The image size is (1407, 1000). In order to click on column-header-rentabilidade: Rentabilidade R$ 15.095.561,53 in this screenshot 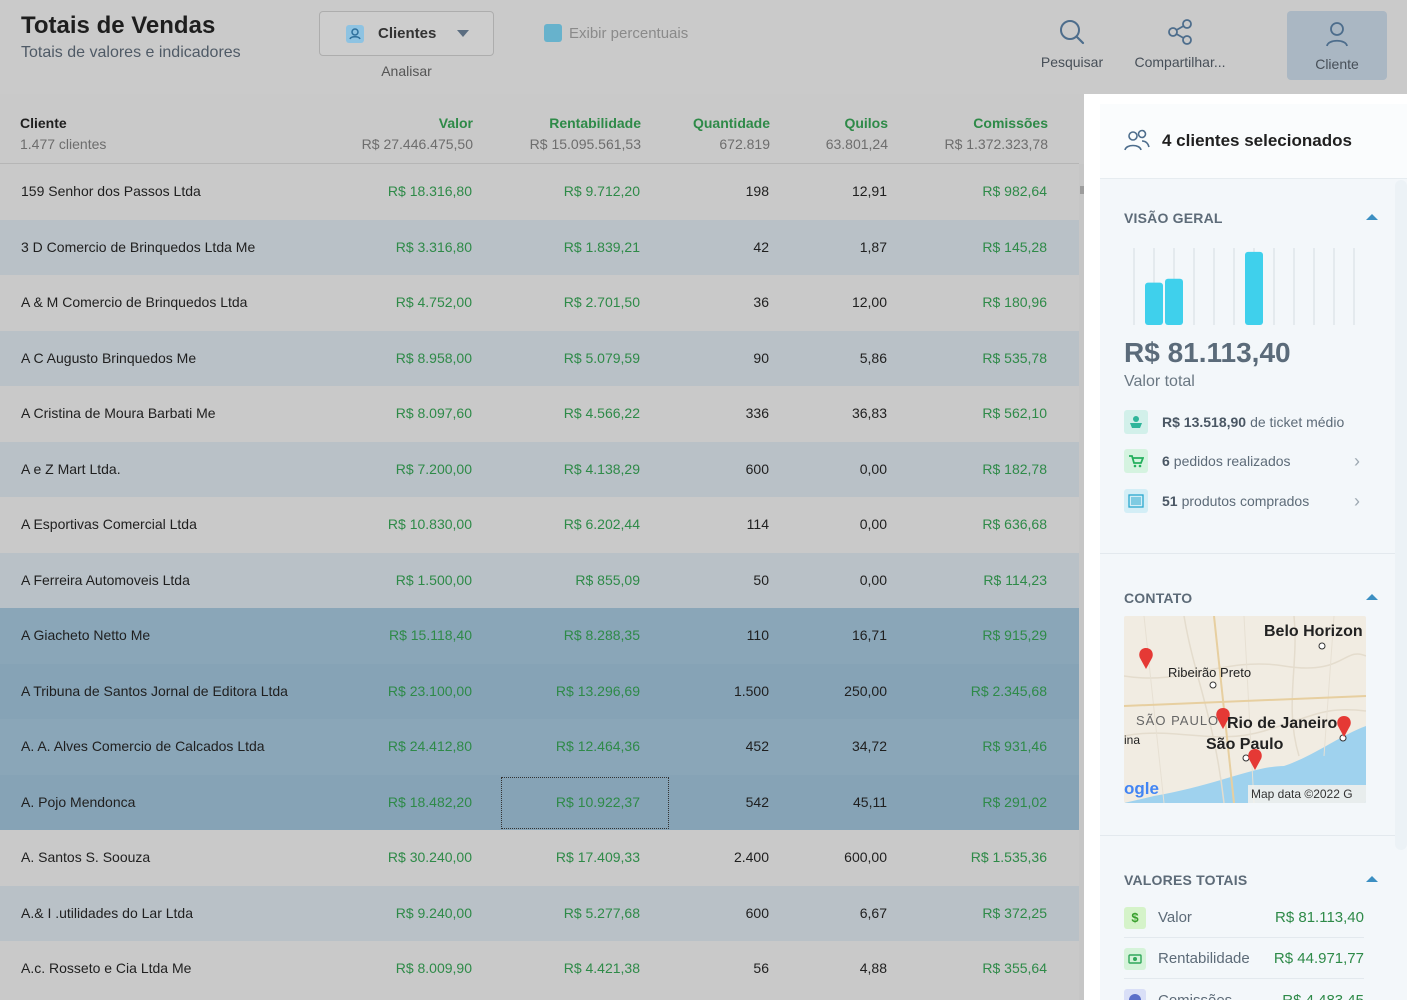, I will do `click(585, 133)`.